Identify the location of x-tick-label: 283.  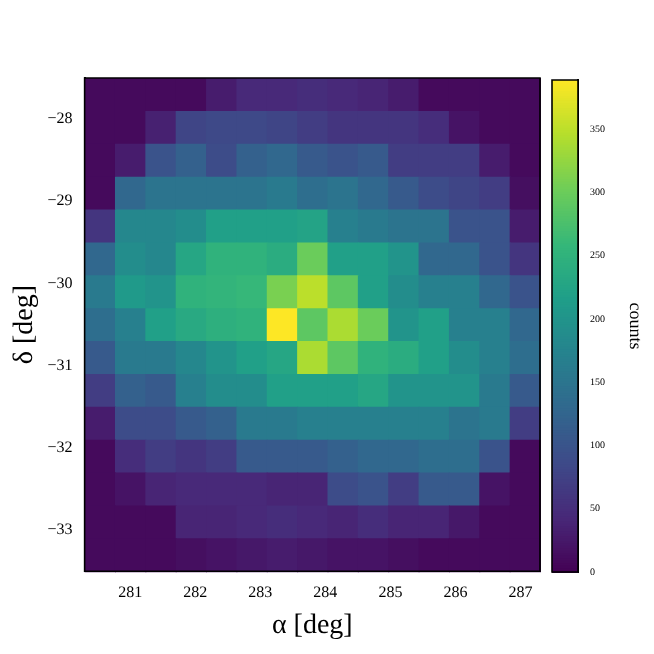
(260, 591).